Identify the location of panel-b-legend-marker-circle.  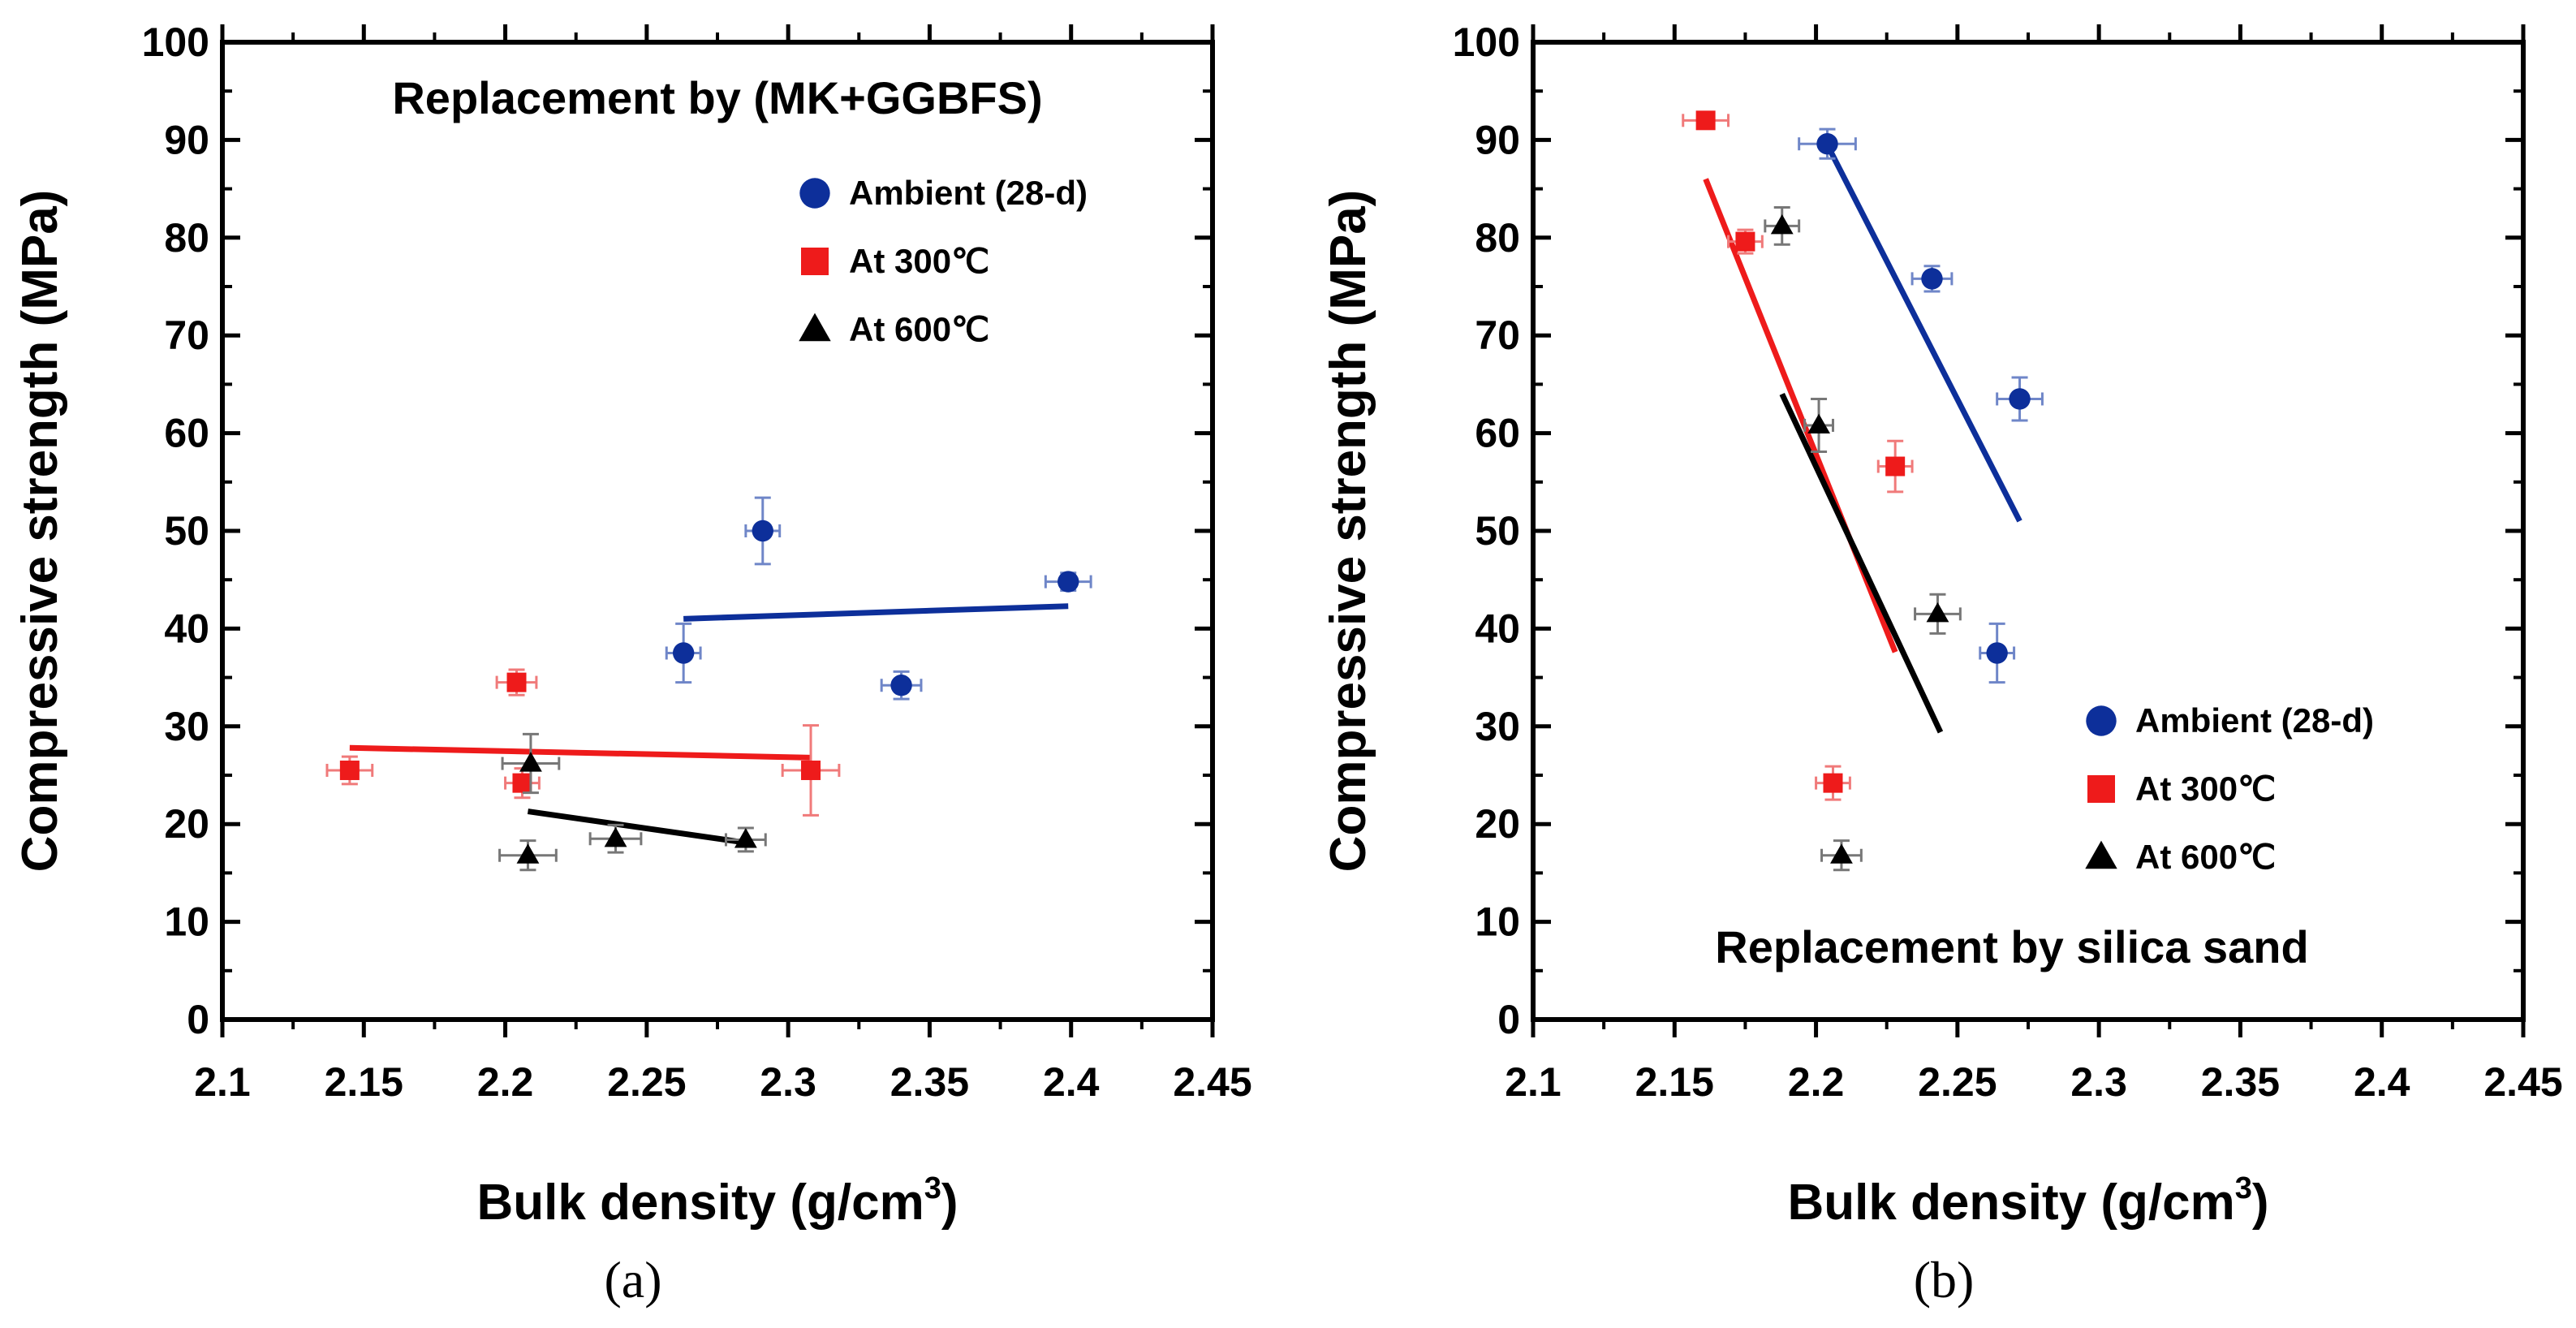
(2101, 720).